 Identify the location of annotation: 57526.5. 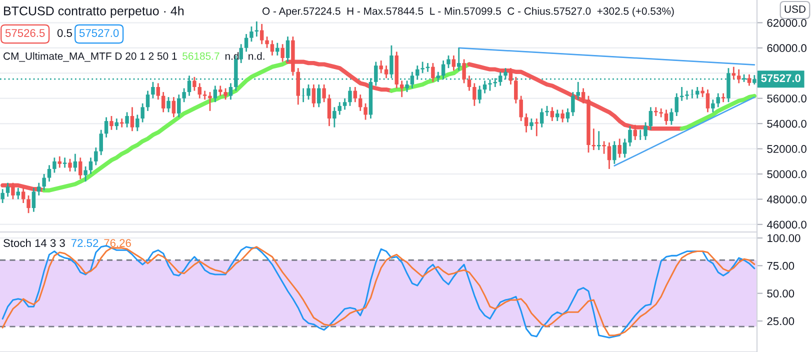
(25, 33).